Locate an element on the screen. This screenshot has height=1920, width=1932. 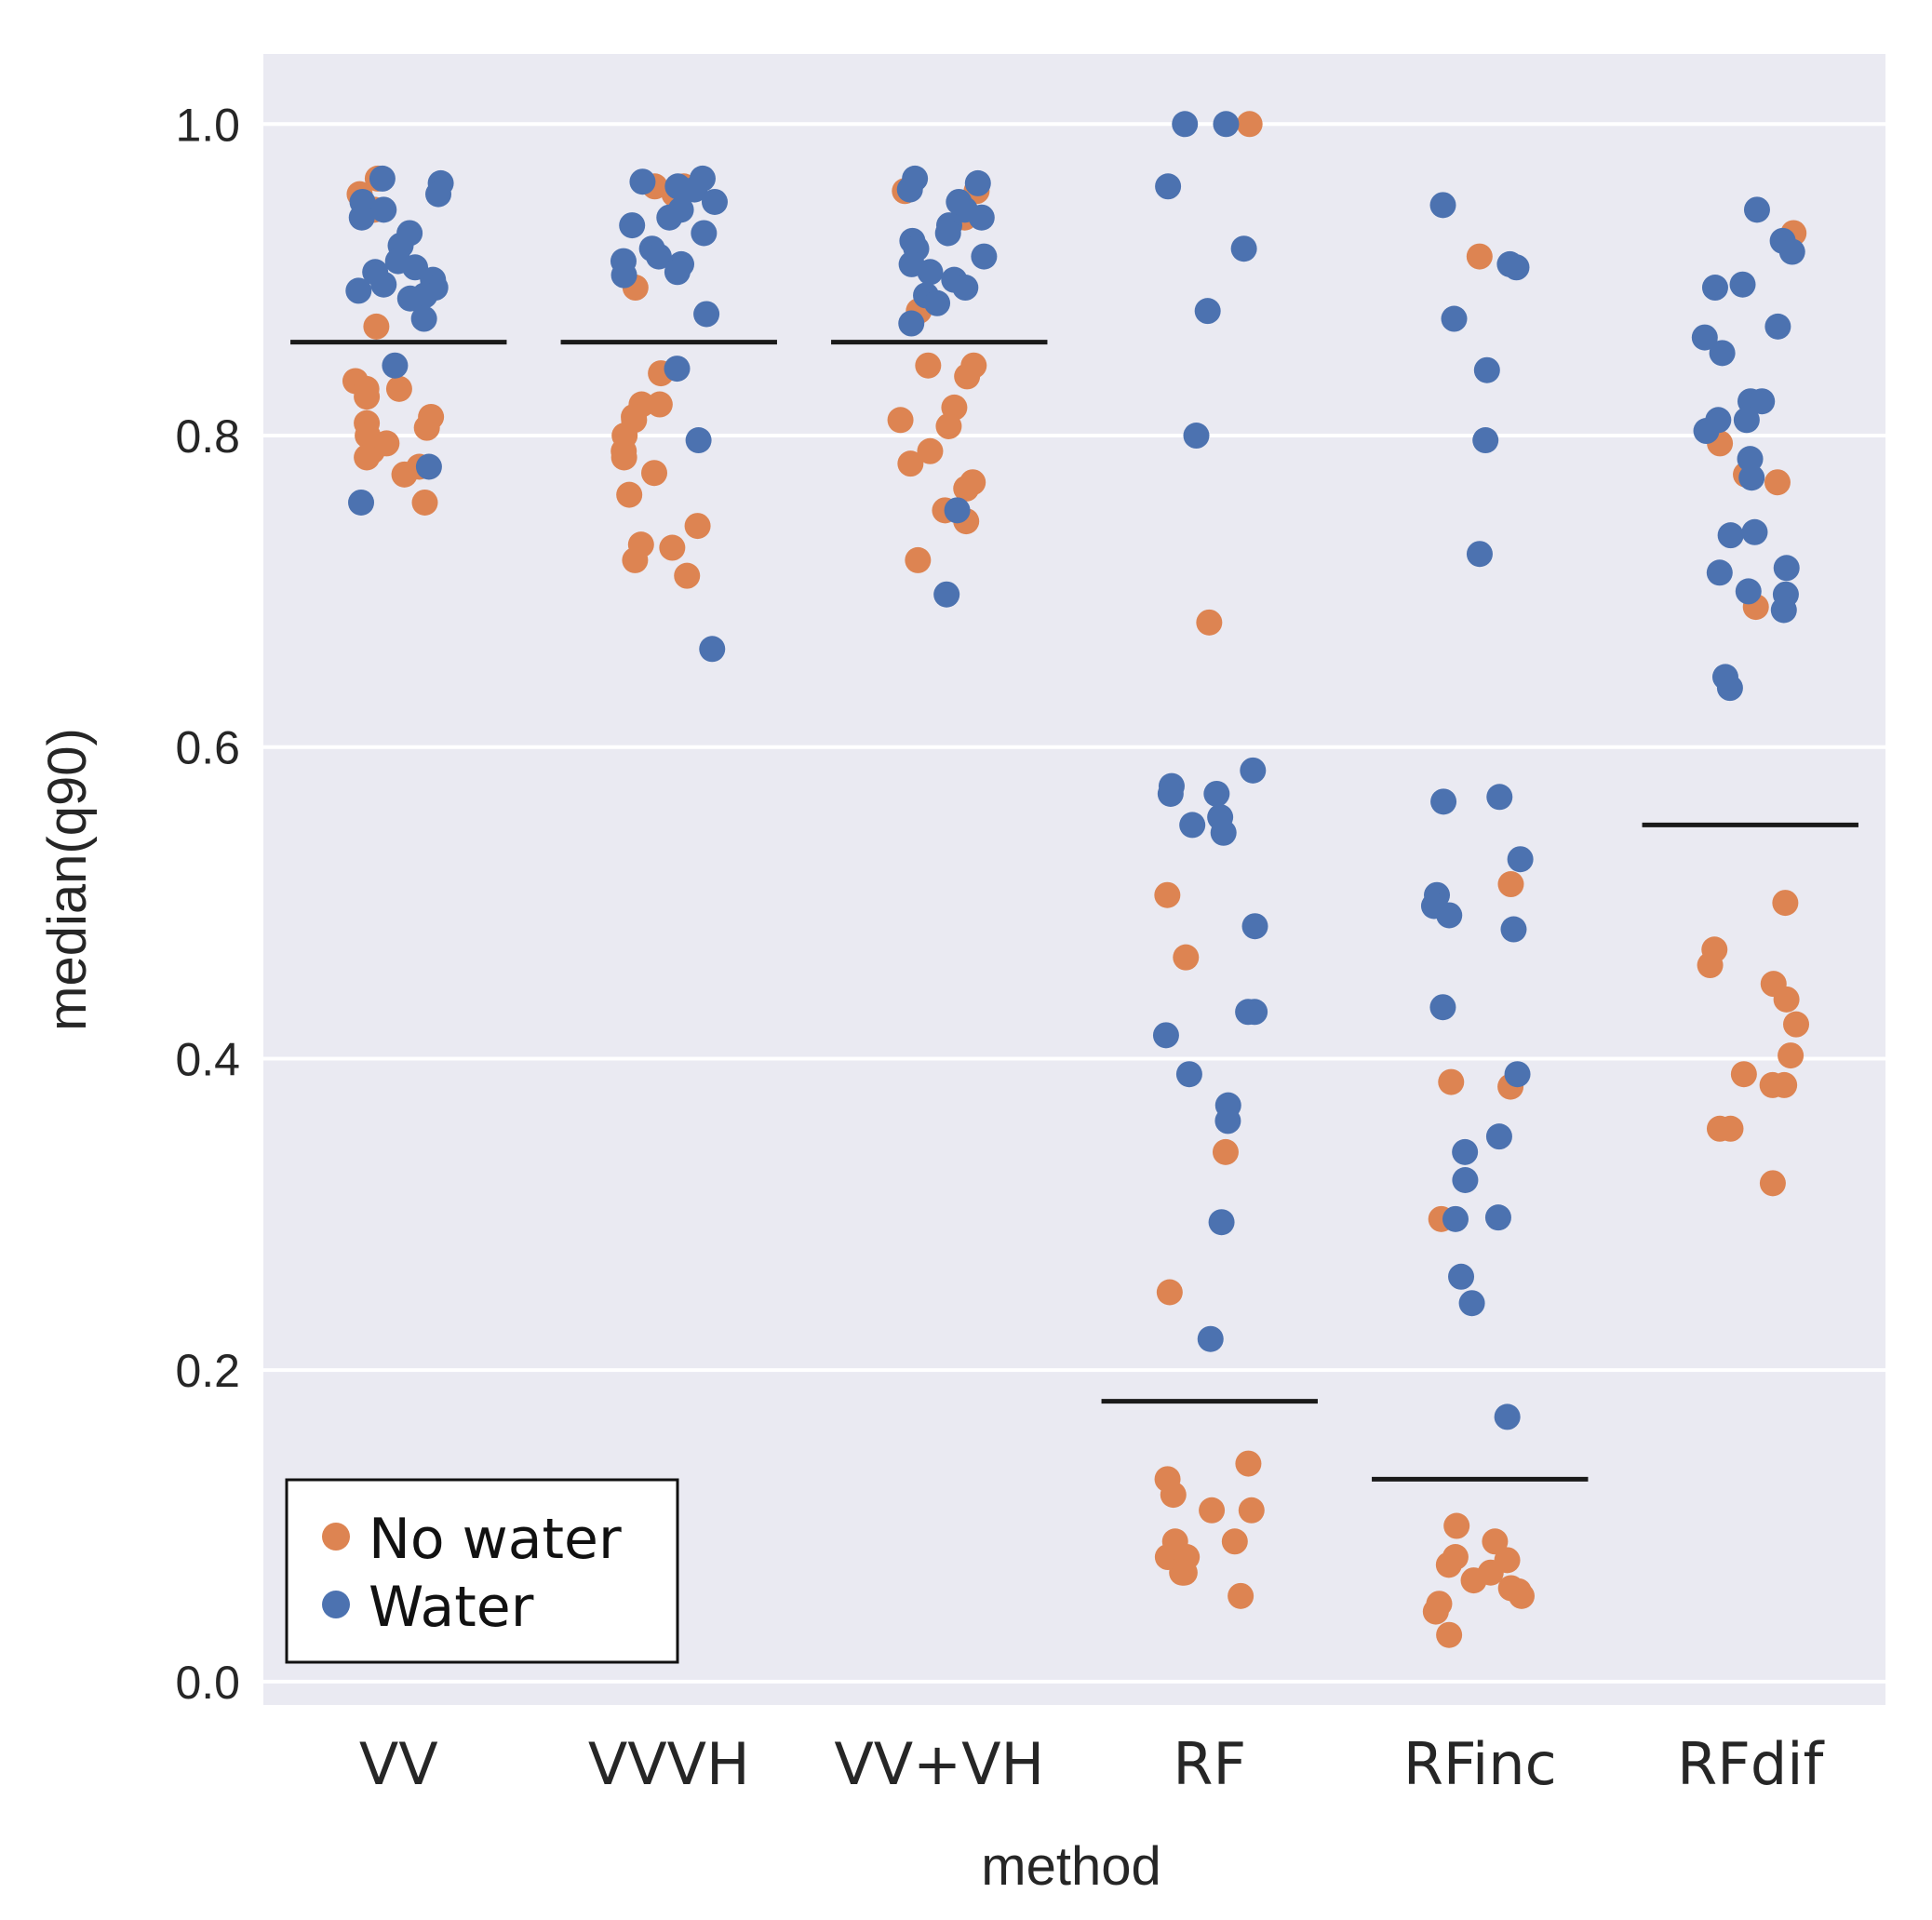
x-tick-label: VV+VH is located at coordinates (939, 1764).